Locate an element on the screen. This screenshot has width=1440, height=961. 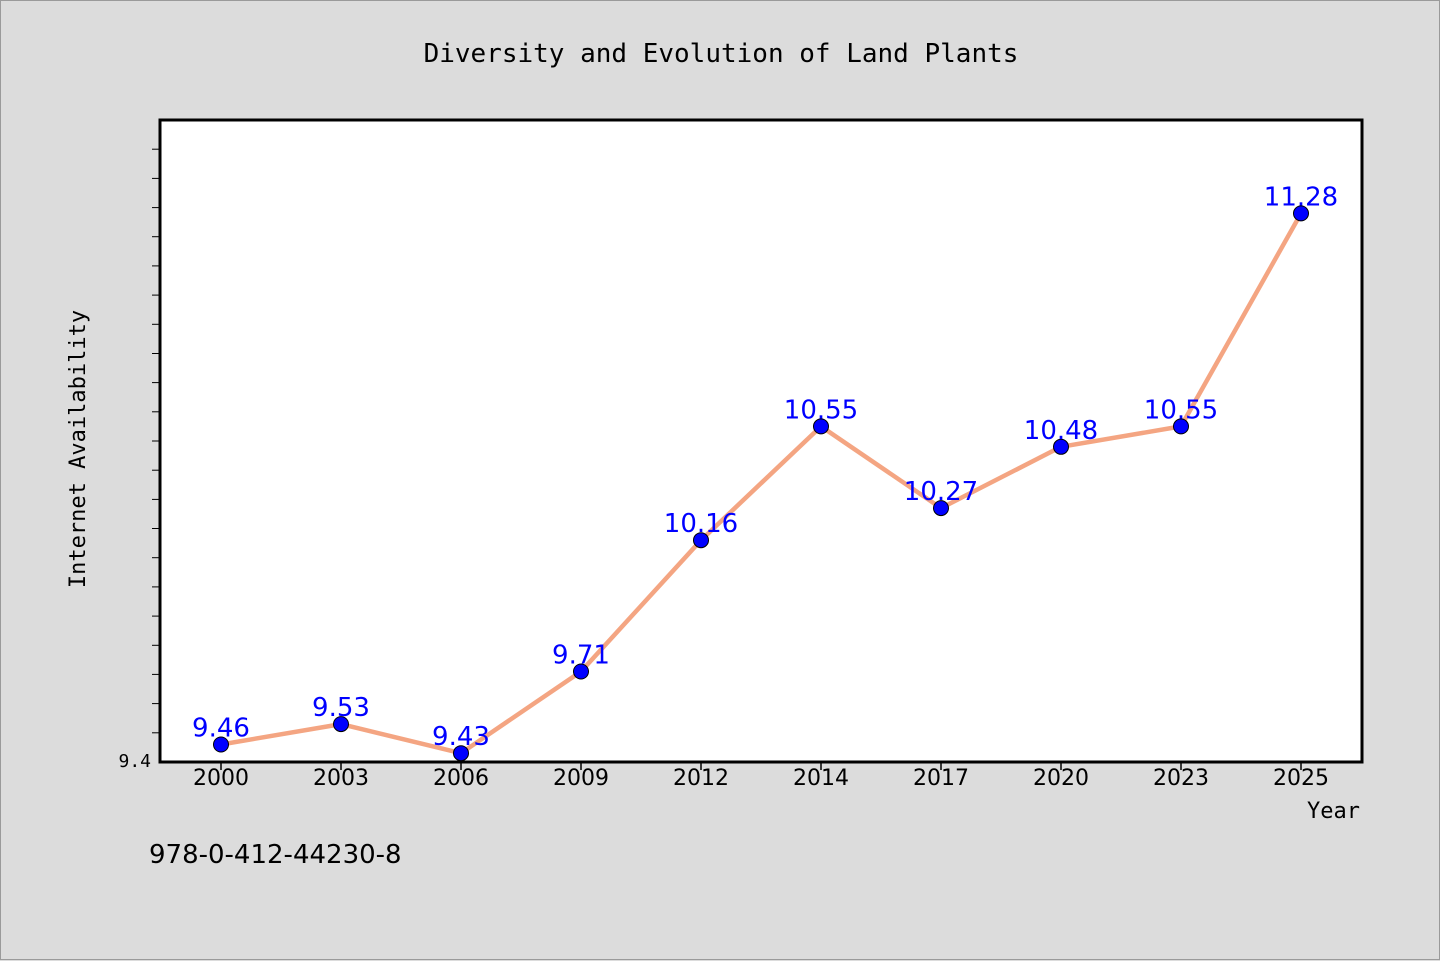
x-tick-label: 2012 is located at coordinates (701, 778).